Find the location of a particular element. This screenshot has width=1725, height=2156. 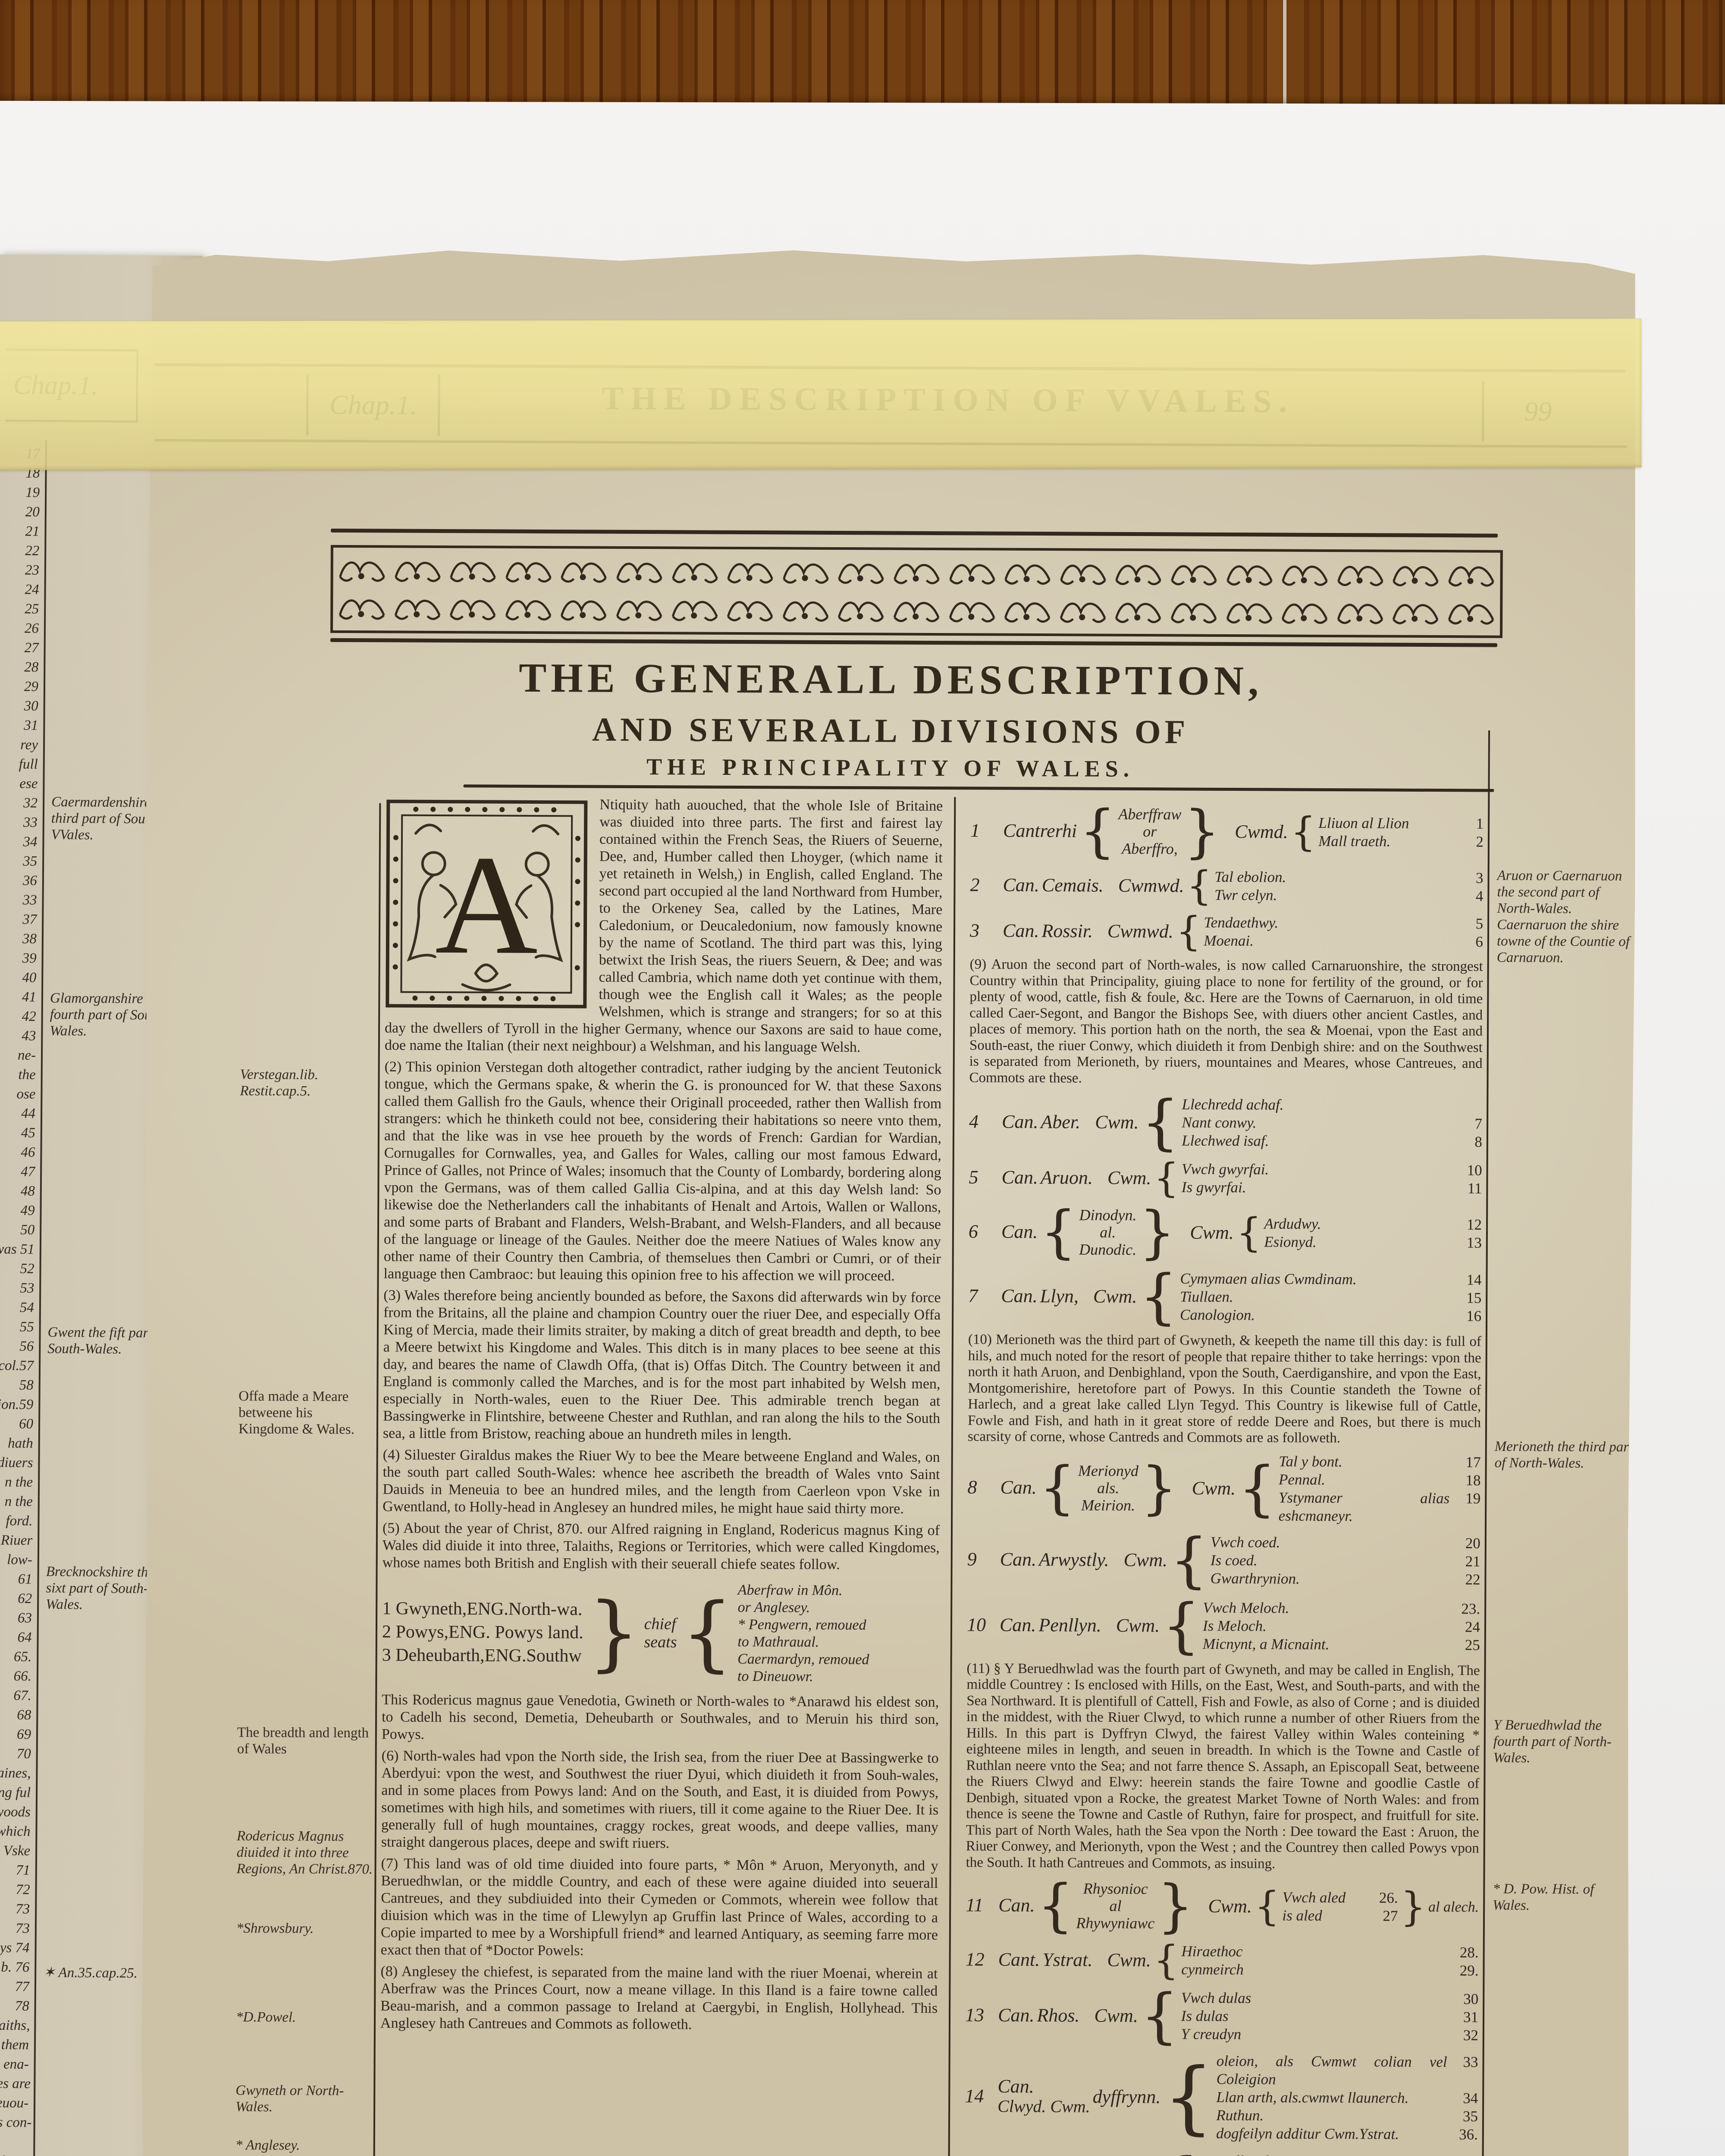

cantref-name: Aber. is located at coordinates (1061, 1122).